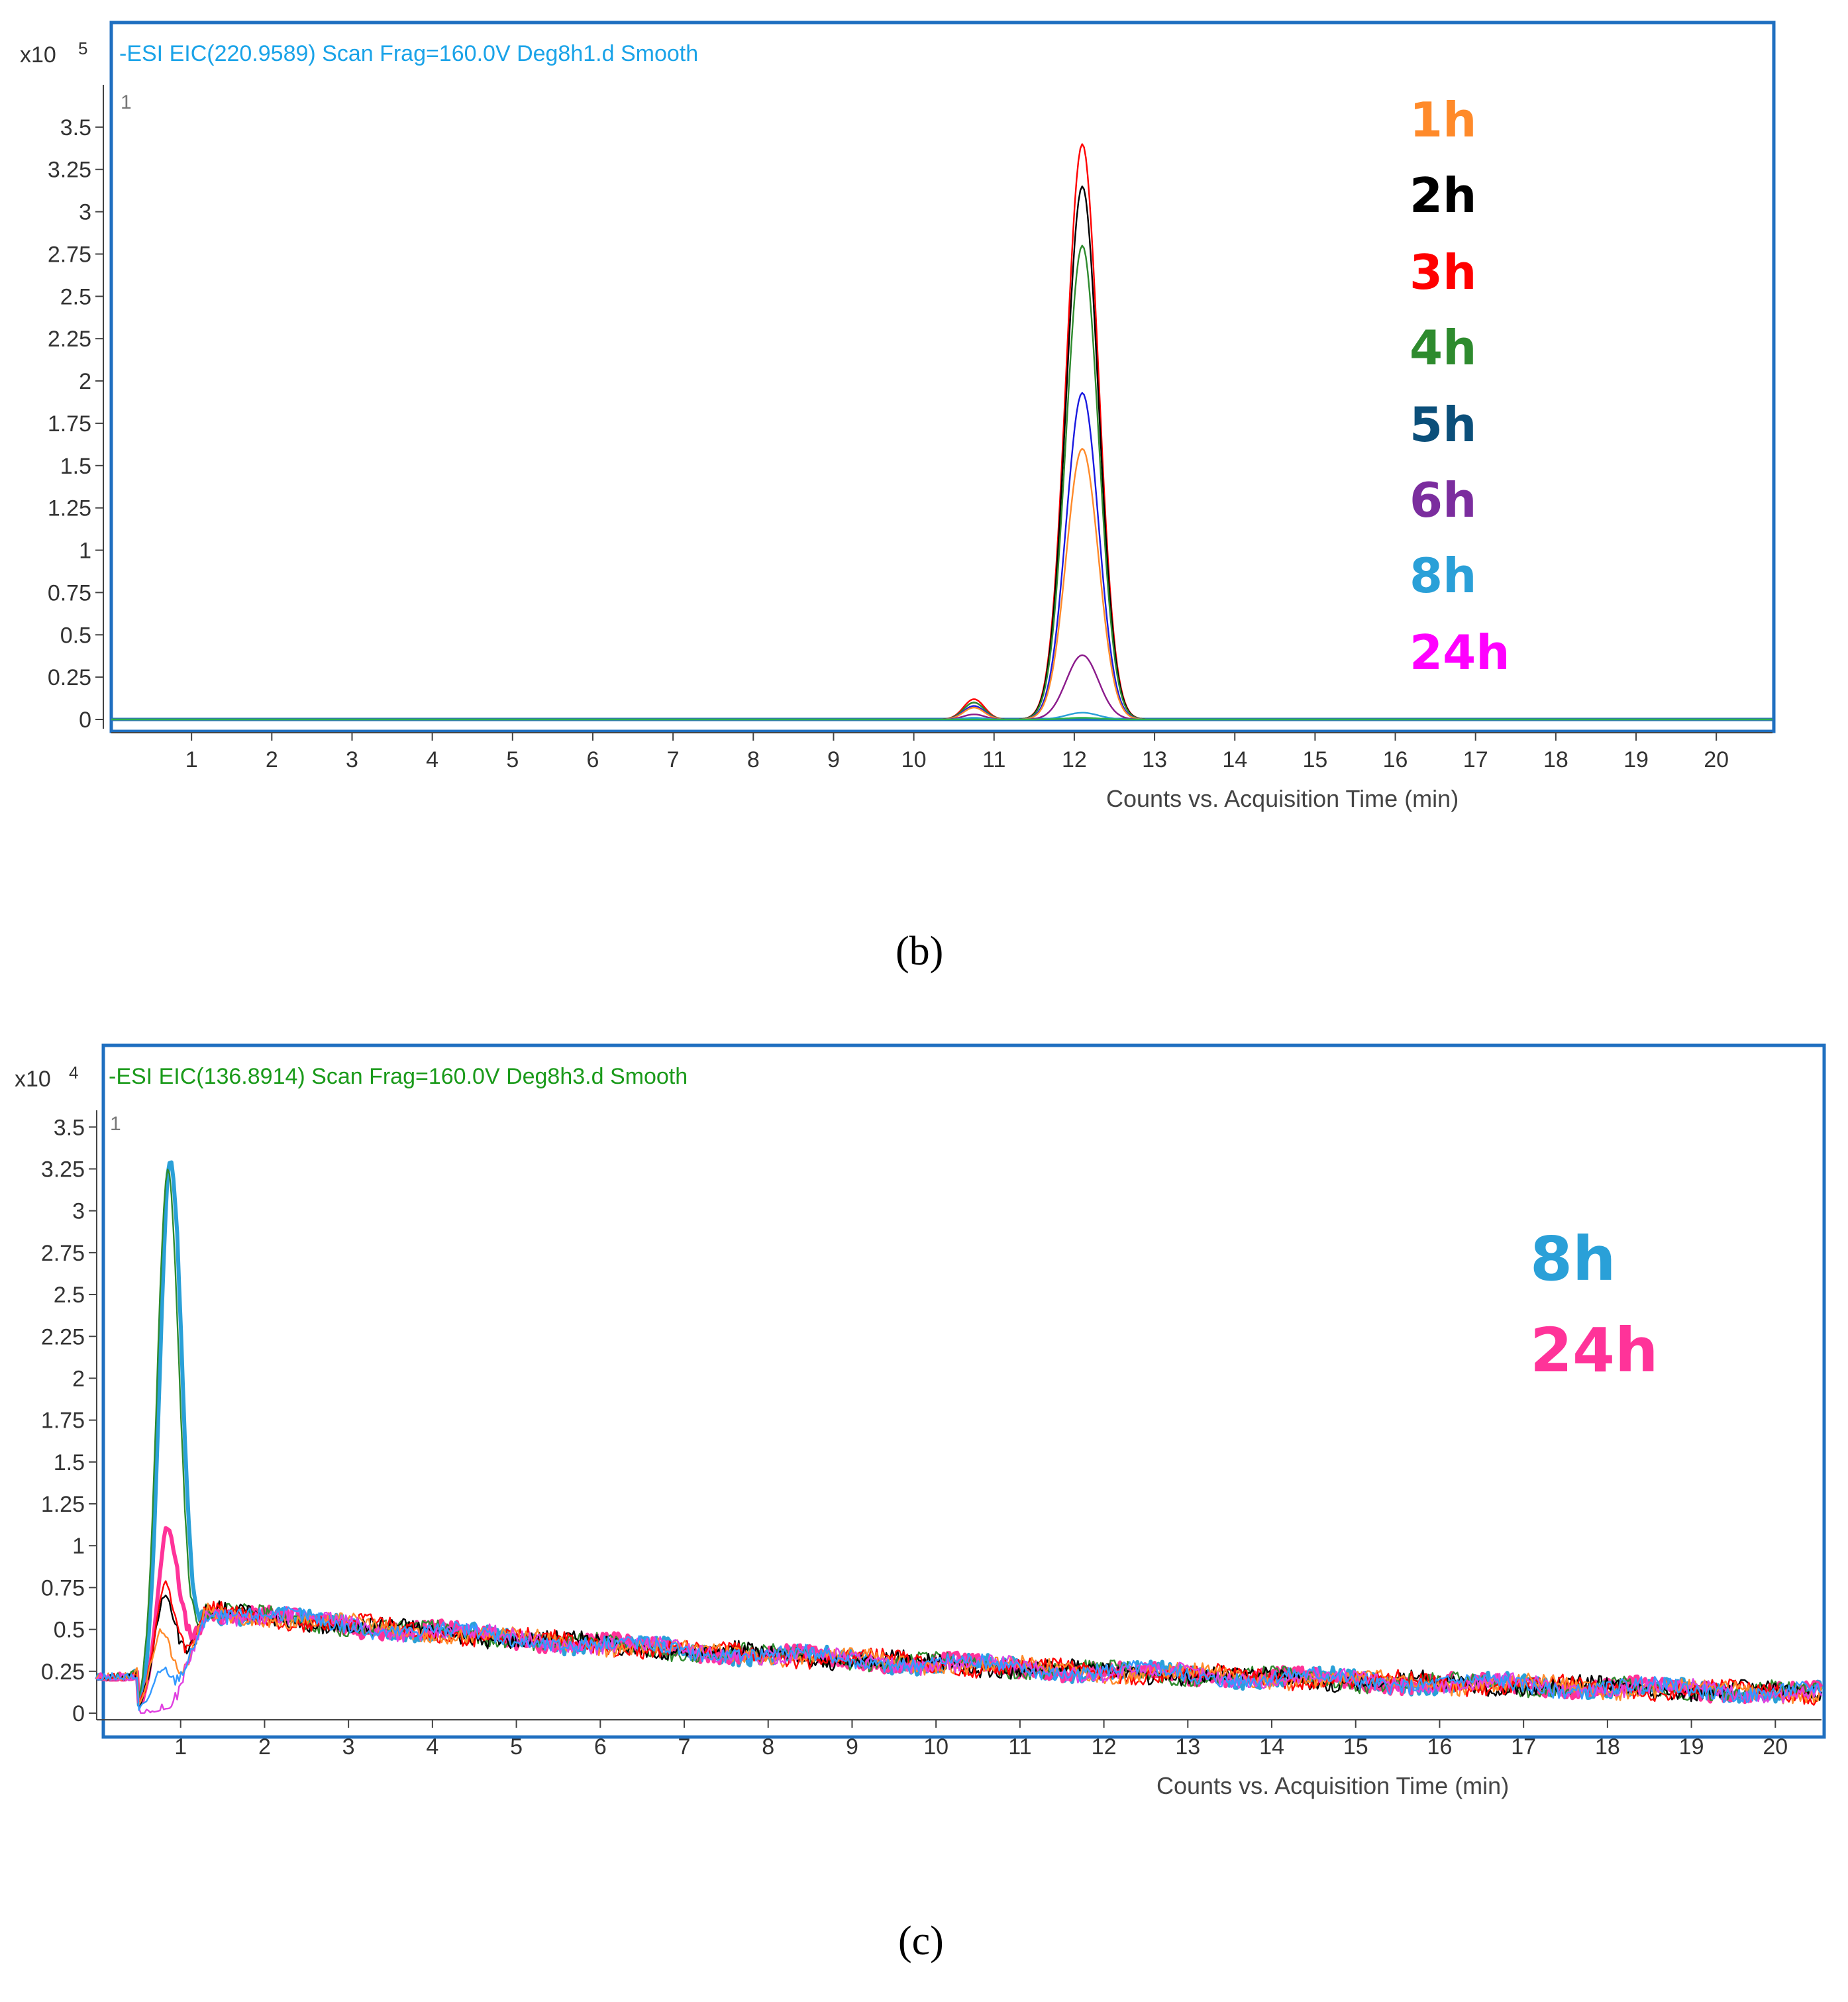 The image size is (1848, 2002). Describe the element at coordinates (1443, 424) in the screenshot. I see `legend-item-5h: 5h` at that location.